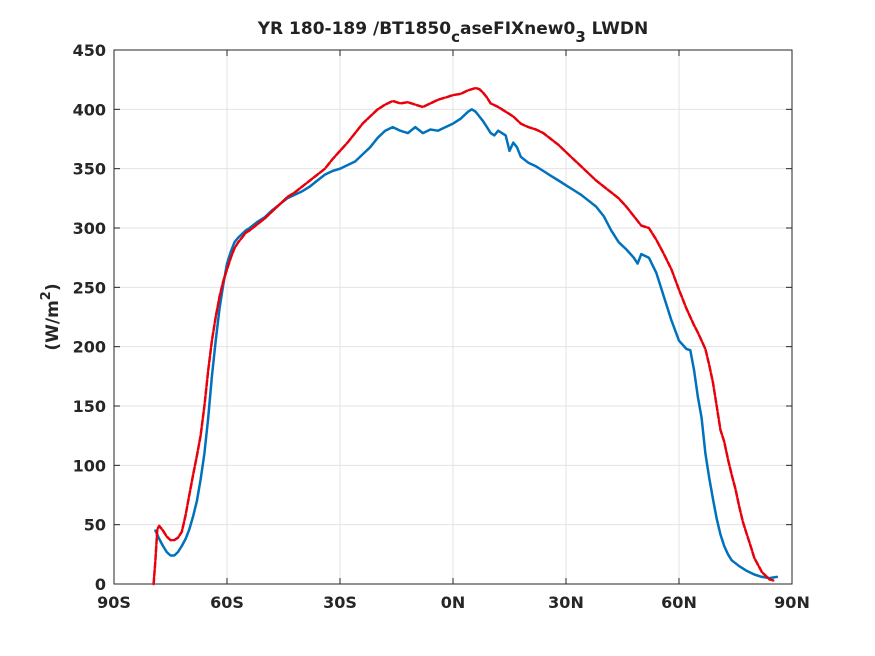  What do you see at coordinates (340, 602) in the screenshot?
I see `x-tick-label: 30S` at bounding box center [340, 602].